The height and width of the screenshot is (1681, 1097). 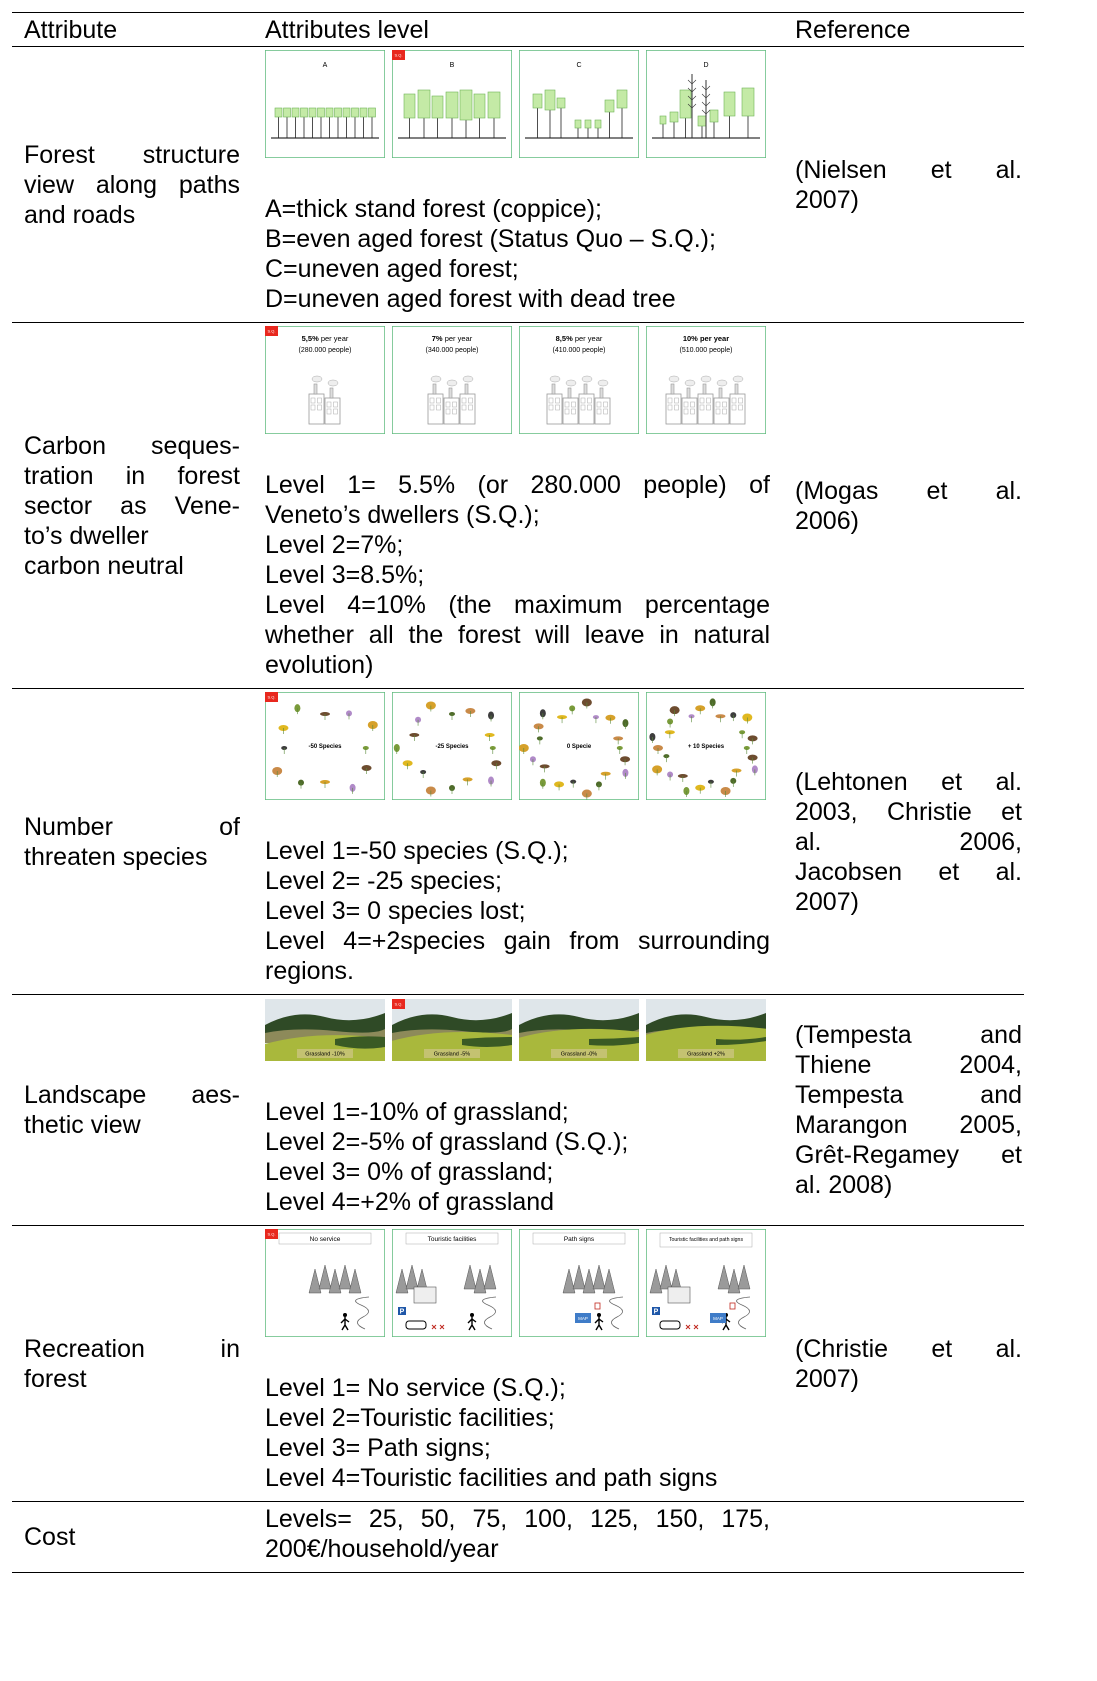 I want to click on map-board, so click(x=583, y=1318).